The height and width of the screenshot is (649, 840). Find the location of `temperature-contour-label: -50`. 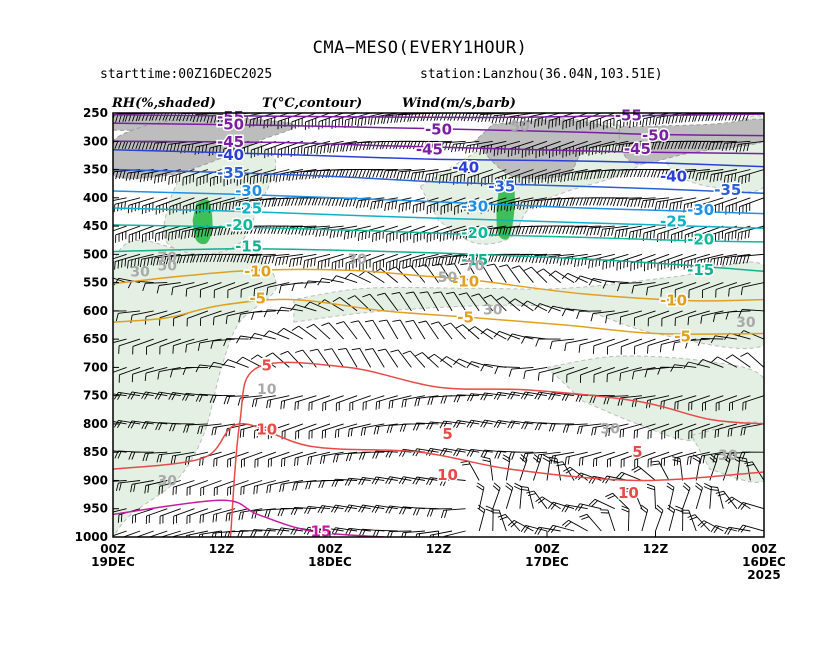

temperature-contour-label: -50 is located at coordinates (438, 129).